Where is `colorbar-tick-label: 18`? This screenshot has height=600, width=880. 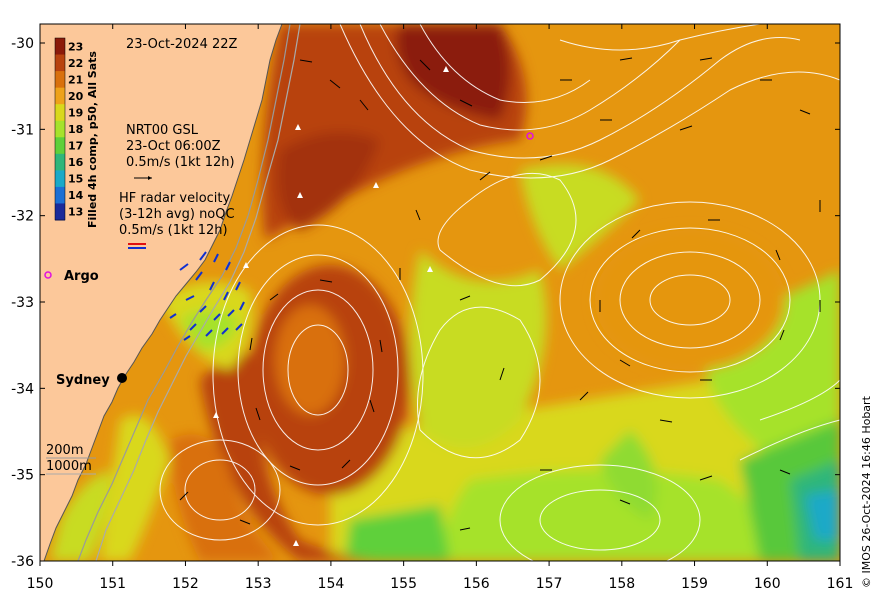
colorbar-tick-label: 18 is located at coordinates (75, 129).